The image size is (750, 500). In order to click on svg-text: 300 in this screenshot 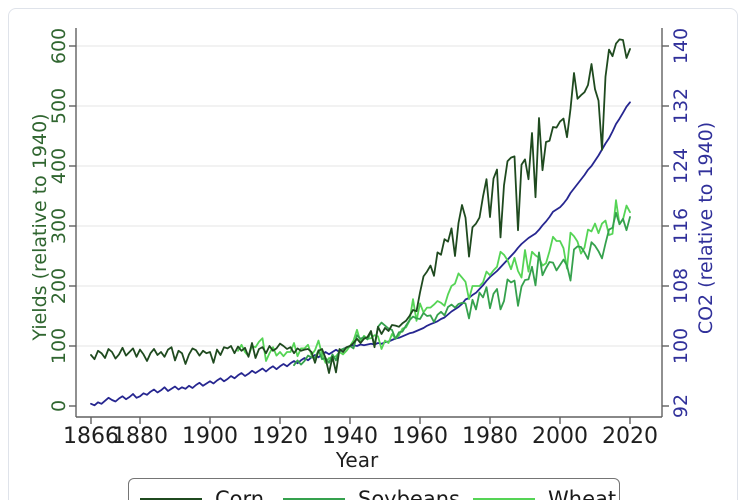, I will do `click(59, 226)`.